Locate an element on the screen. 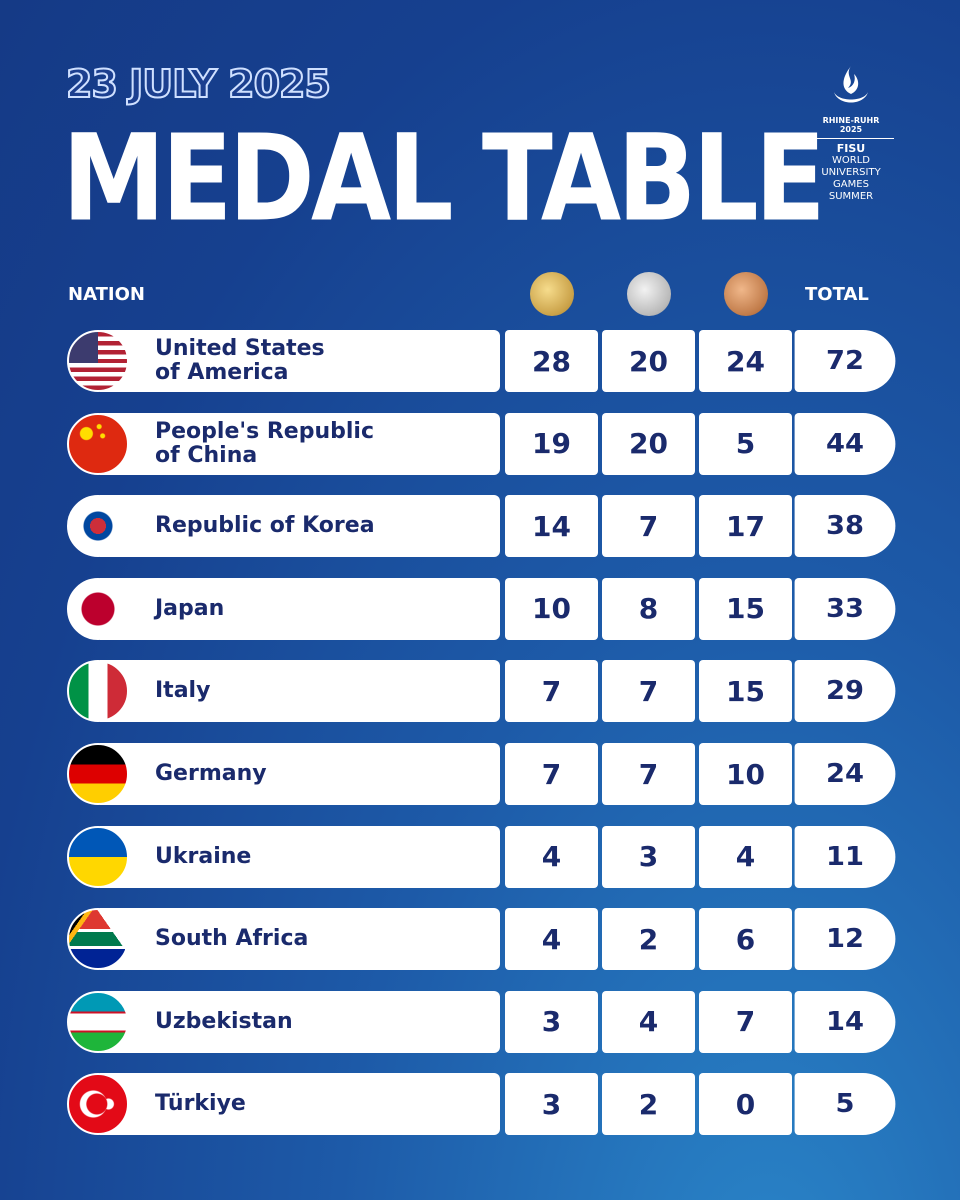 The width and height of the screenshot is (960, 1200). bronze-count: 10 is located at coordinates (745, 774).